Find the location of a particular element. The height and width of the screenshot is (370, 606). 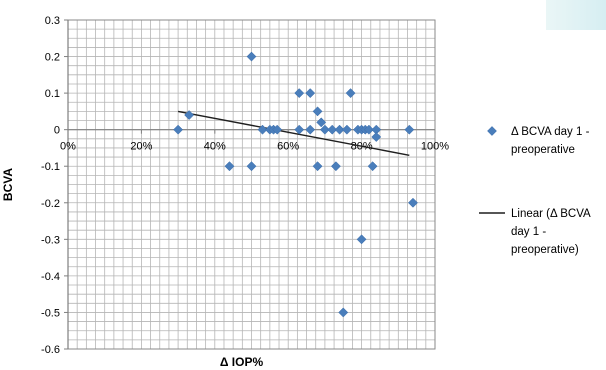

y-tick-label: -0.5 is located at coordinates (50, 313).